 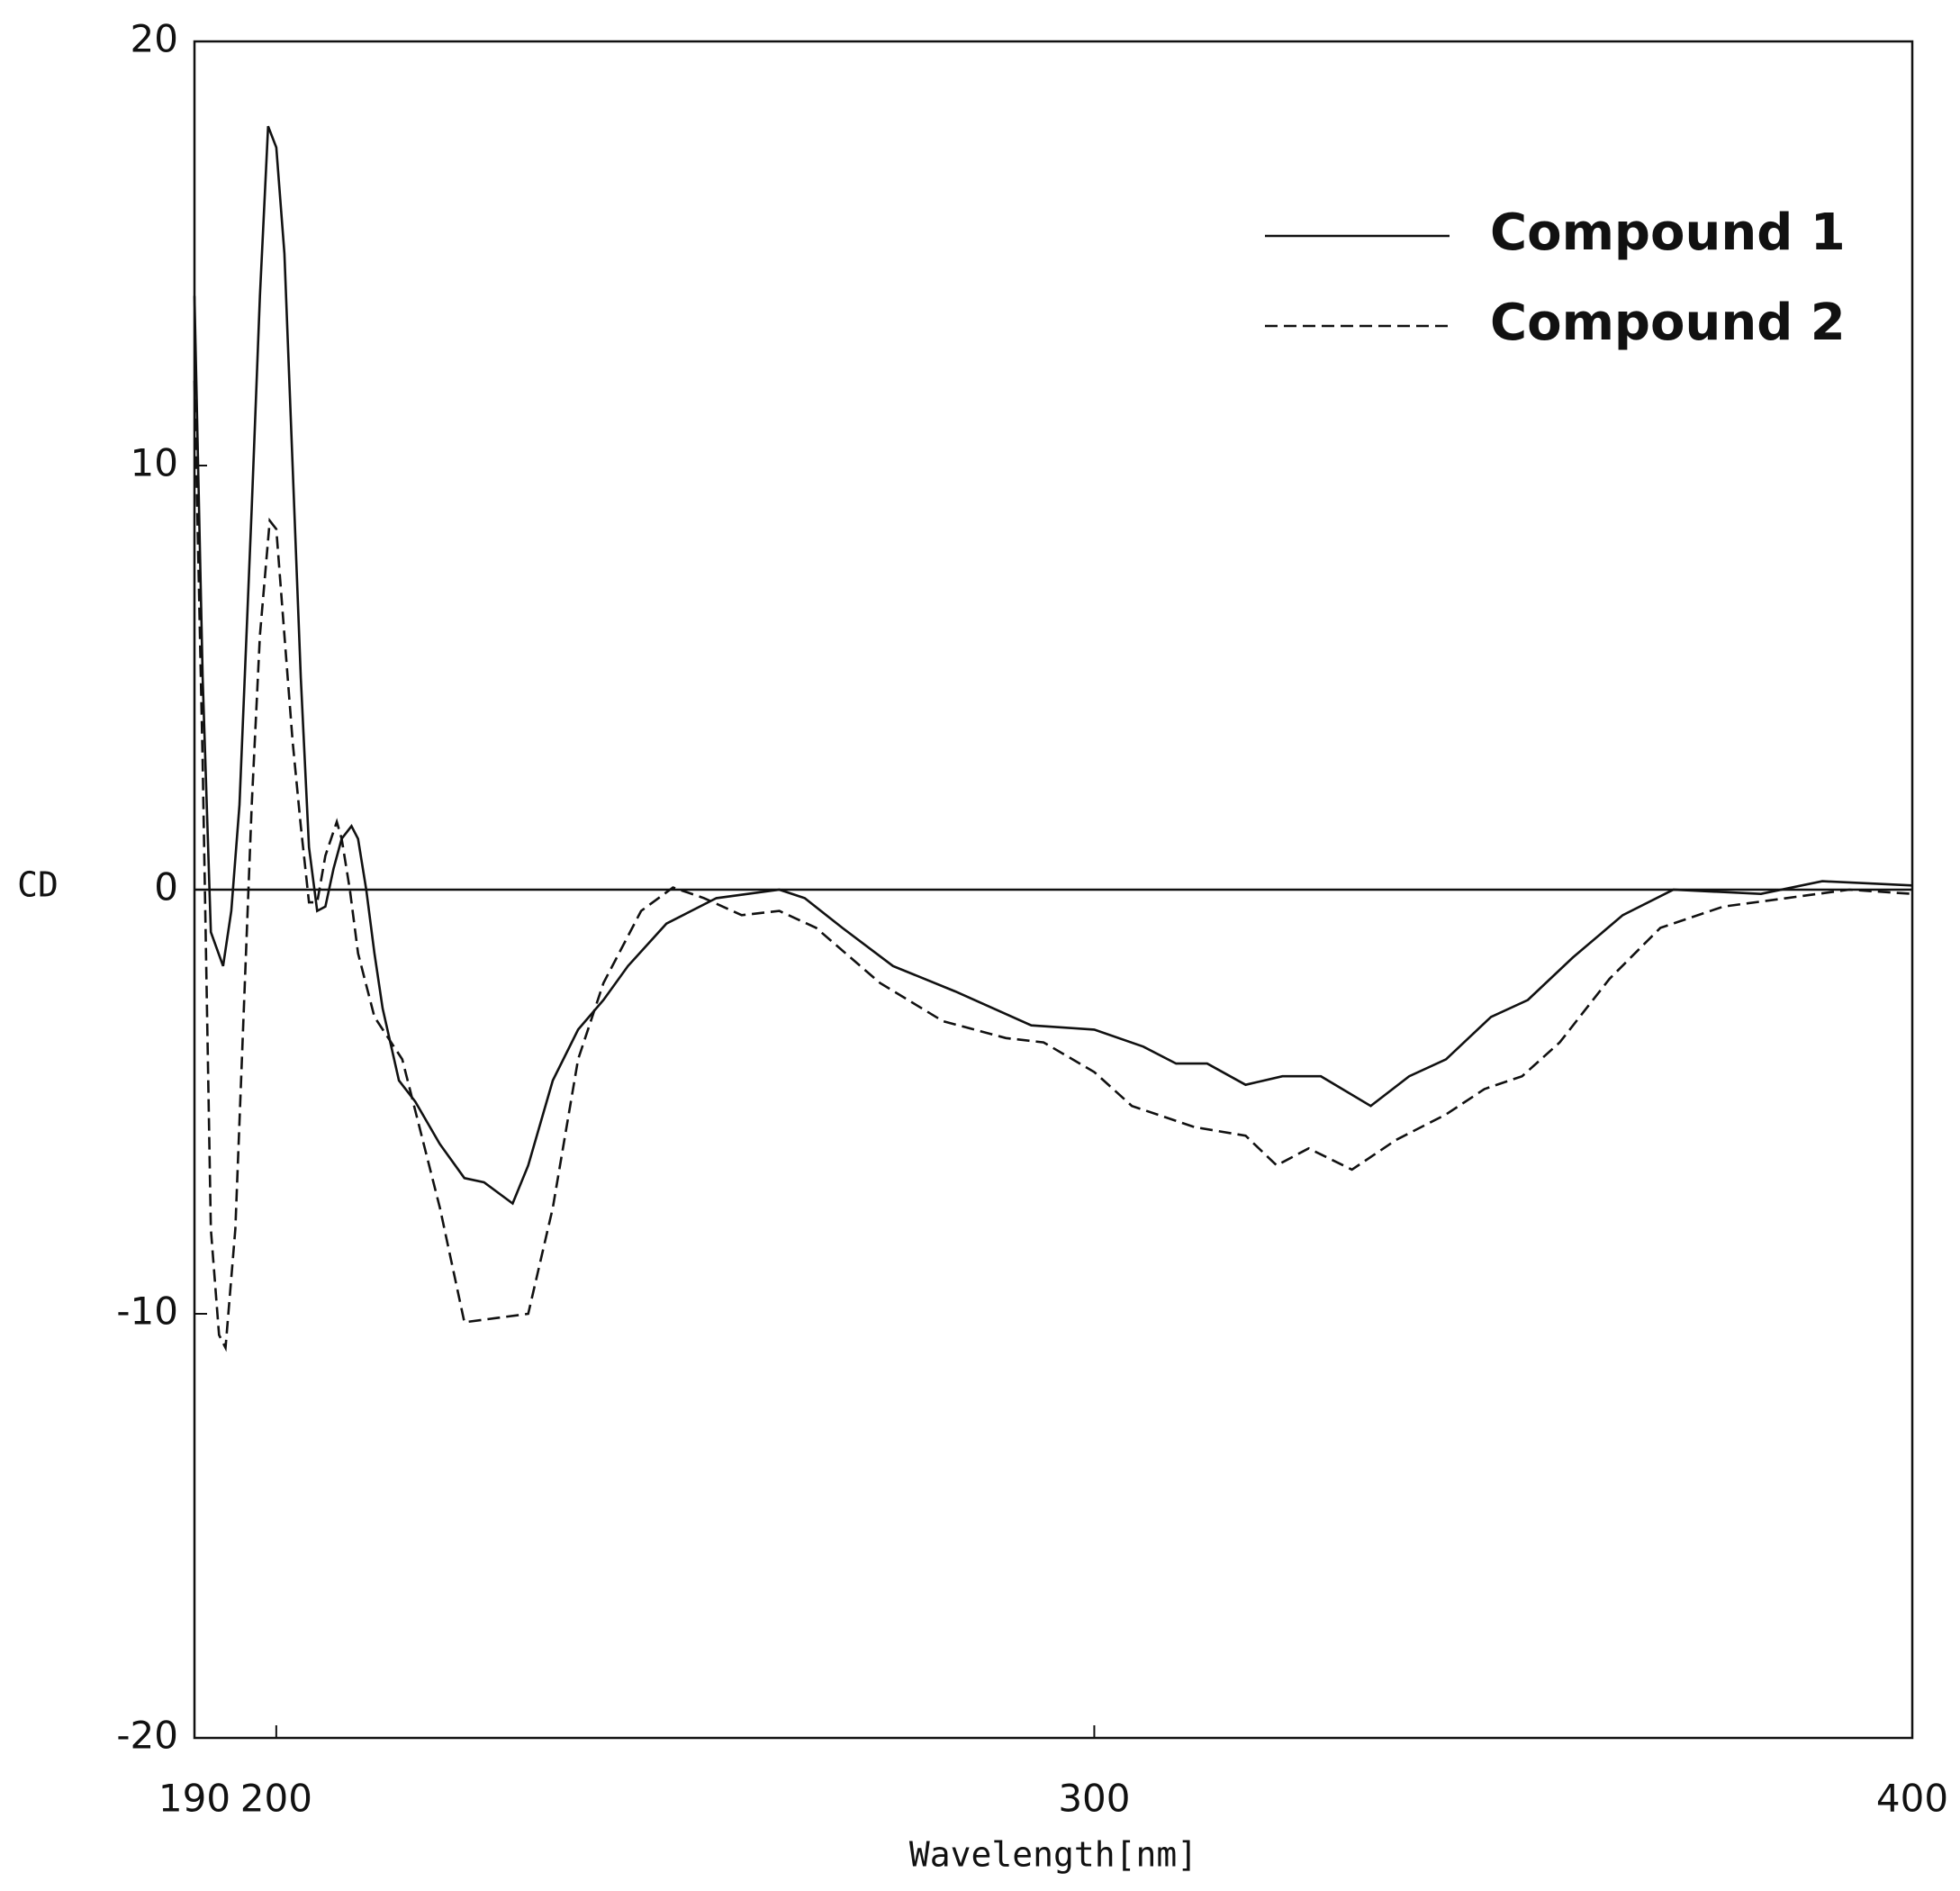 I want to click on legend-label: Compound 2, so click(x=1668, y=323).